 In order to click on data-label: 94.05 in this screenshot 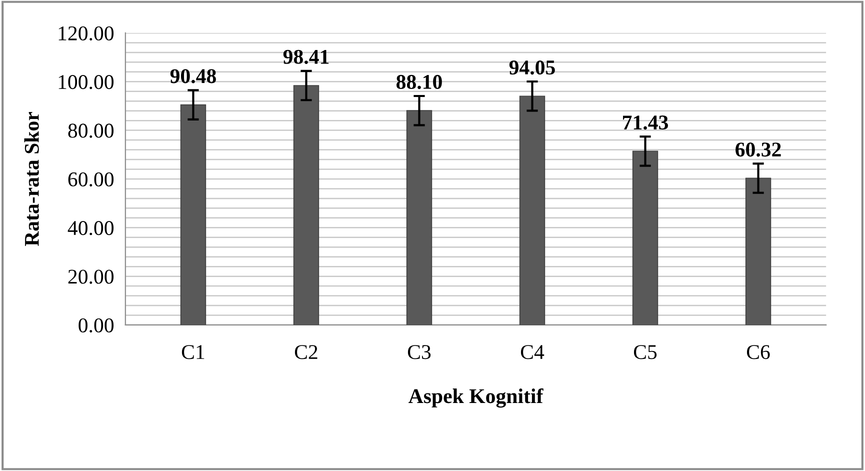, I will do `click(532, 67)`.